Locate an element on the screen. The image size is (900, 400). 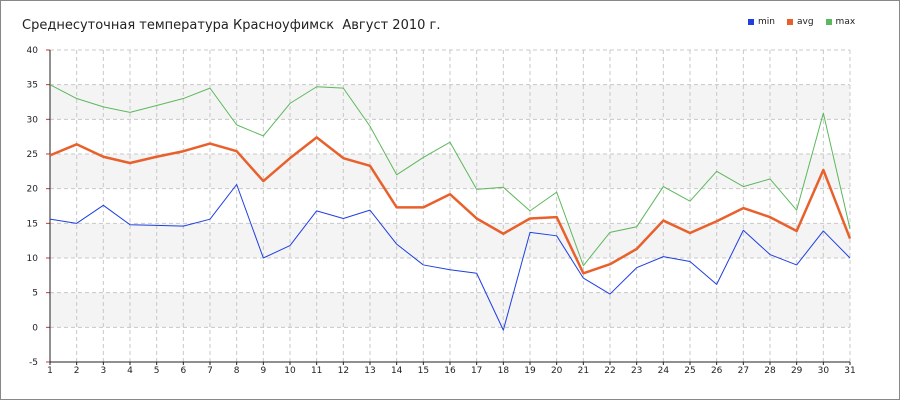
legend-item-min: min is located at coordinates (761, 22).